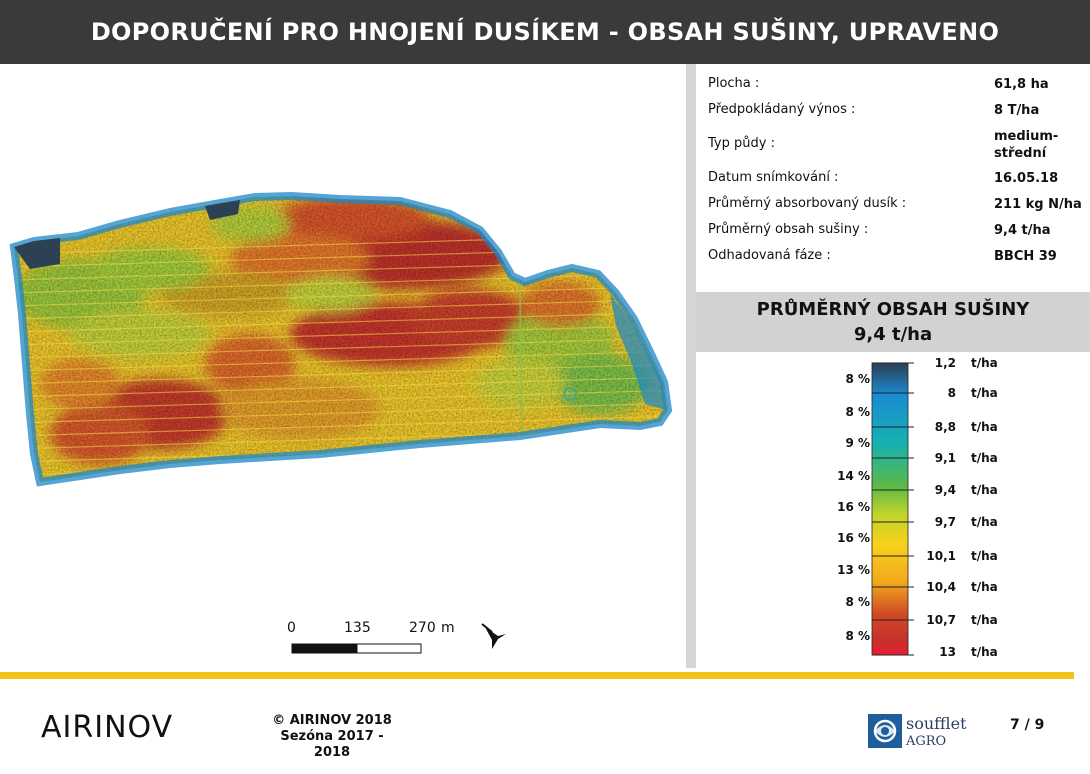 This screenshot has width=1090, height=774. I want to click on soufflet-emblem-icon, so click(885, 731).